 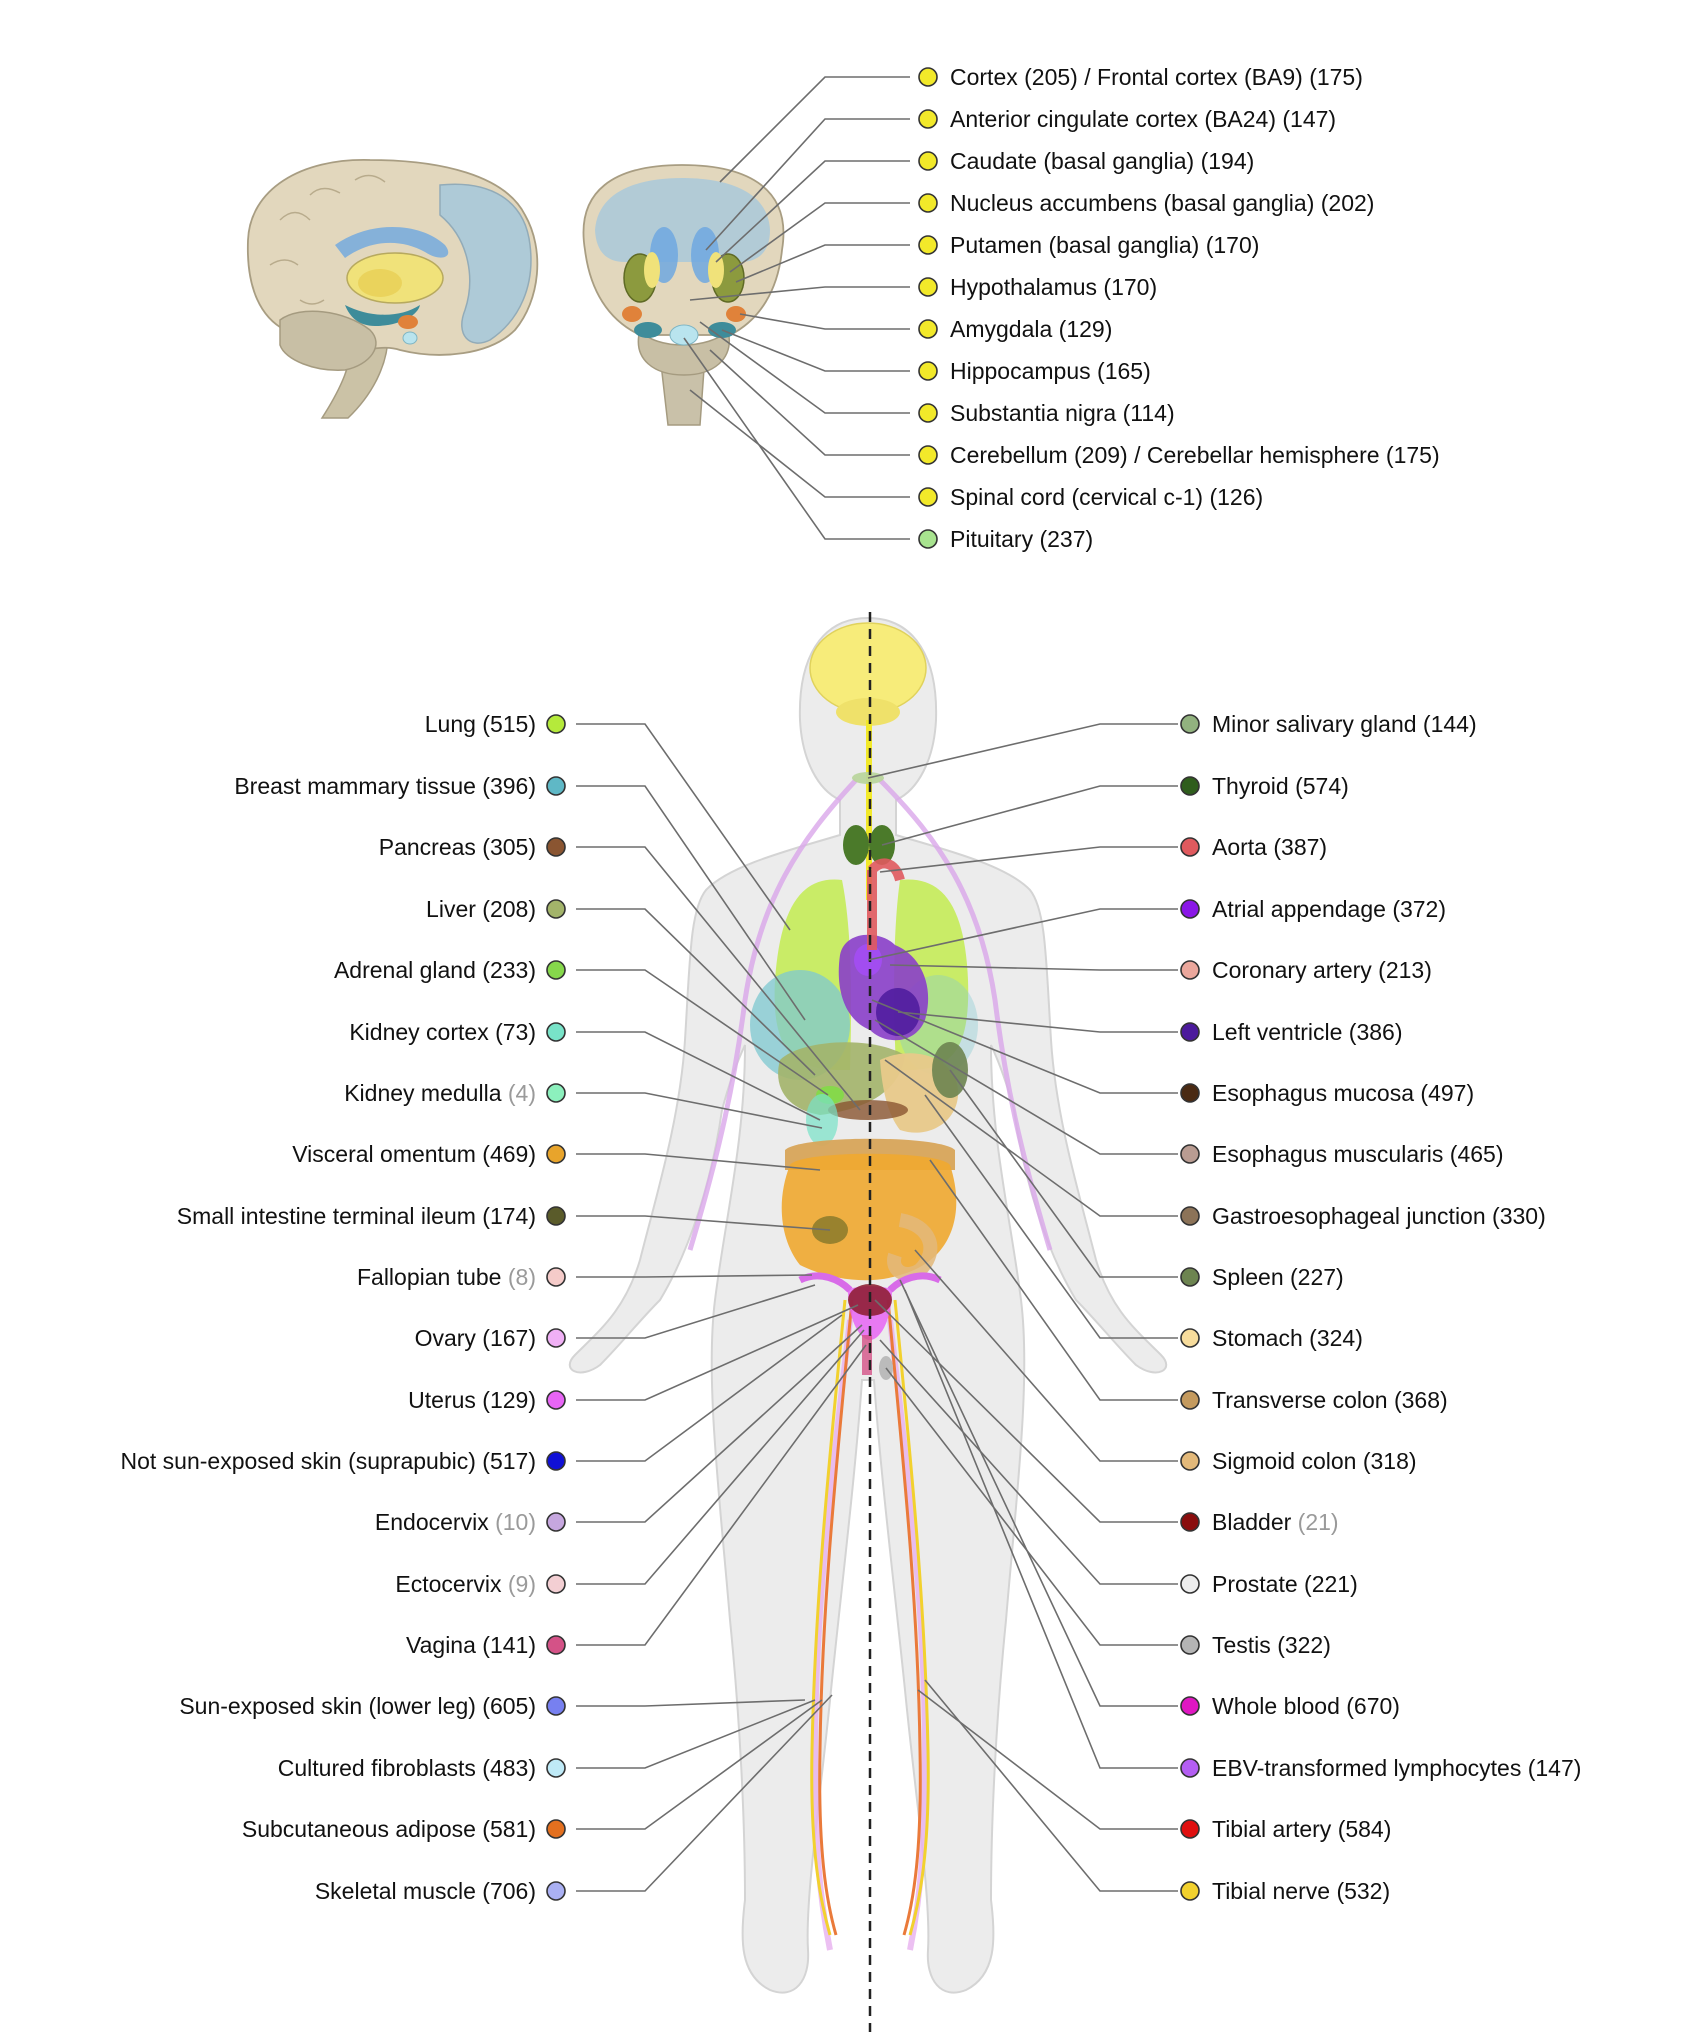 I want to click on tissue-legend-item: Not sun-exposed skin (suprapubic) (517), so click(x=343, y=1461).